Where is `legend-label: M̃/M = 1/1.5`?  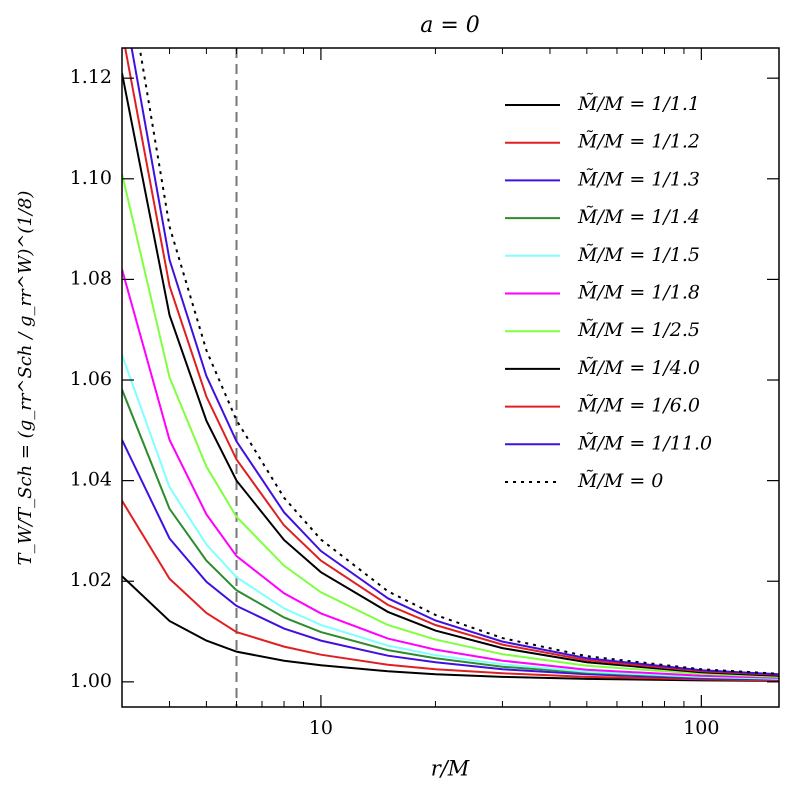 legend-label: M̃/M = 1/1.5 is located at coordinates (638, 254).